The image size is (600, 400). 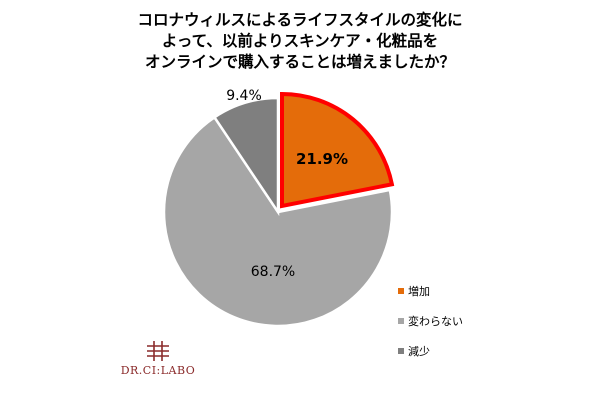 What do you see at coordinates (430, 329) in the screenshot?
I see `legend: 増加 変わらない 減少` at bounding box center [430, 329].